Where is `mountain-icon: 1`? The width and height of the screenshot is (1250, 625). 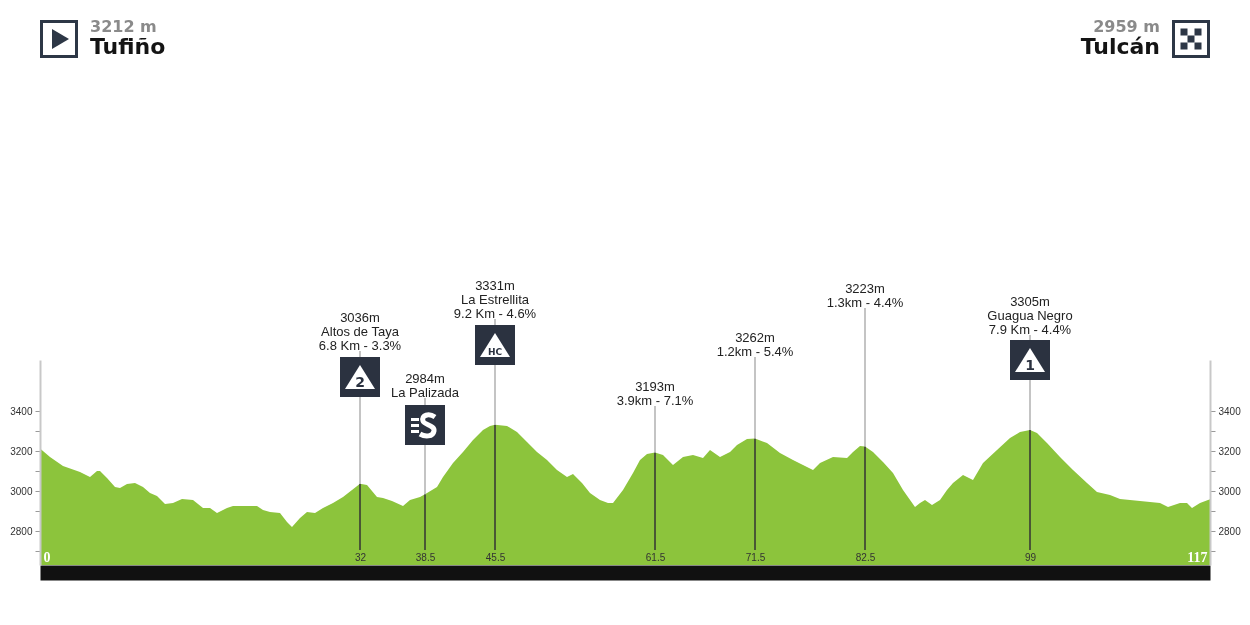
mountain-icon: 1 is located at coordinates (1030, 360).